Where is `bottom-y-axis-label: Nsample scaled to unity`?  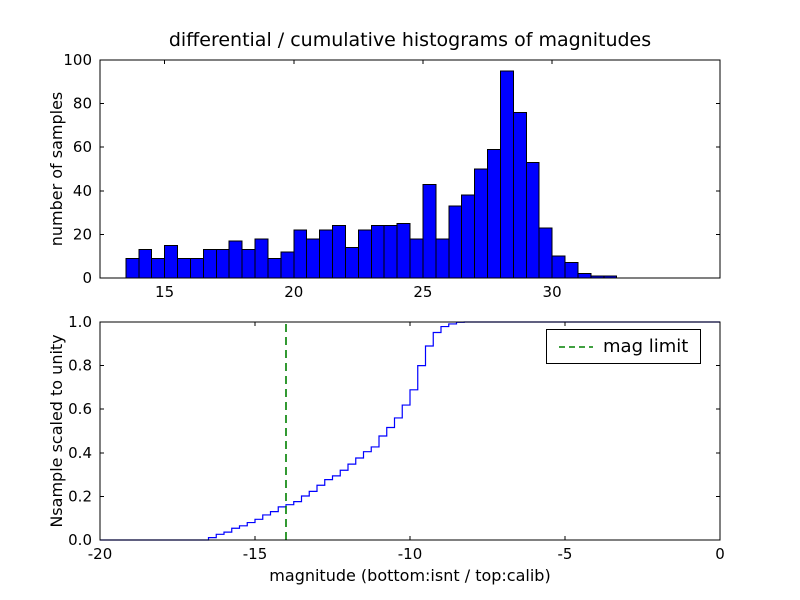
bottom-y-axis-label: Nsample scaled to unity is located at coordinates (56, 431).